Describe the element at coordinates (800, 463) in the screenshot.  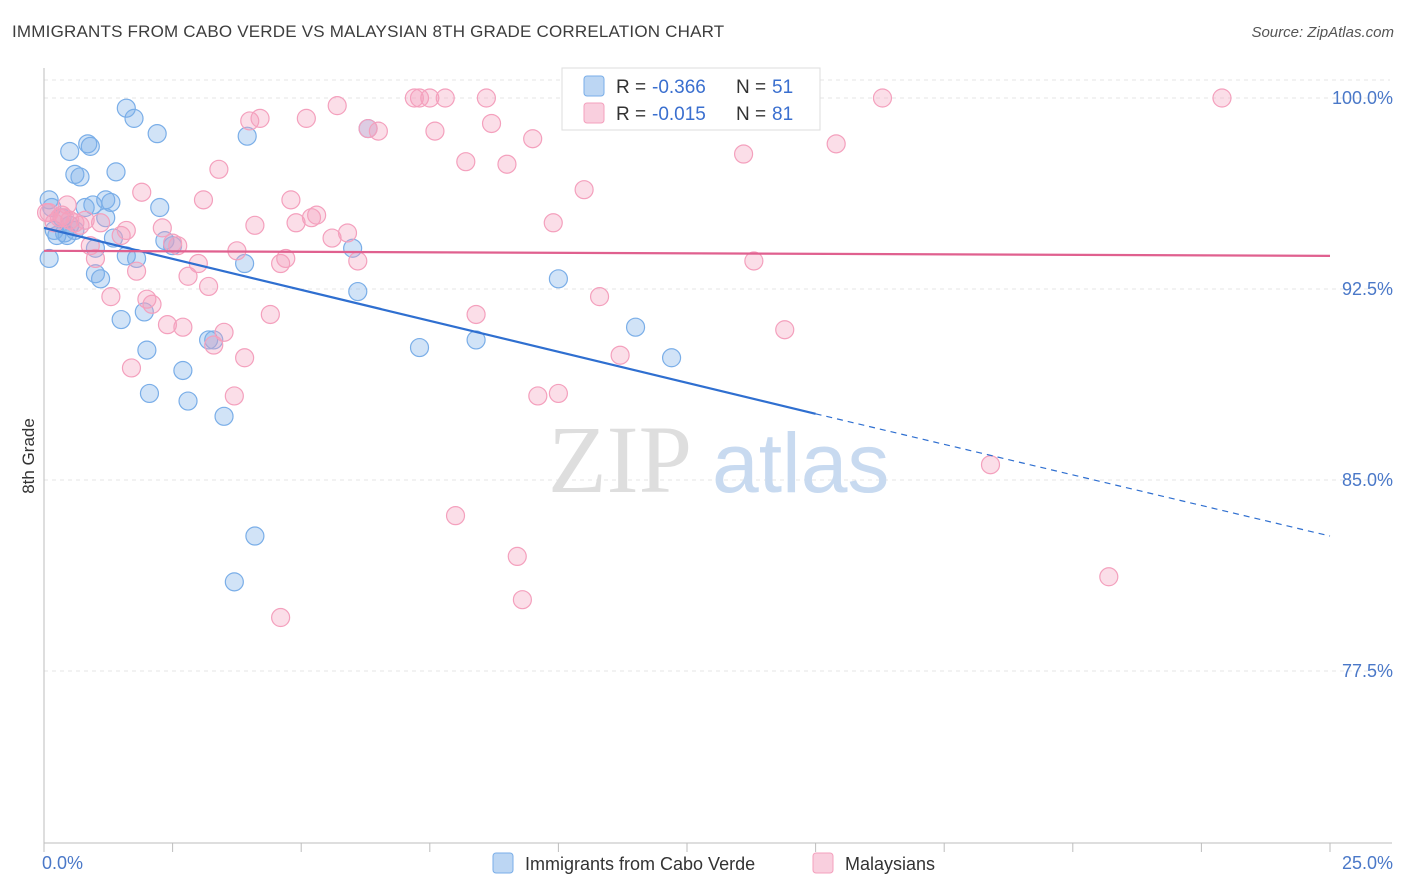
I see `watermark-atlas: atlas` at that location.